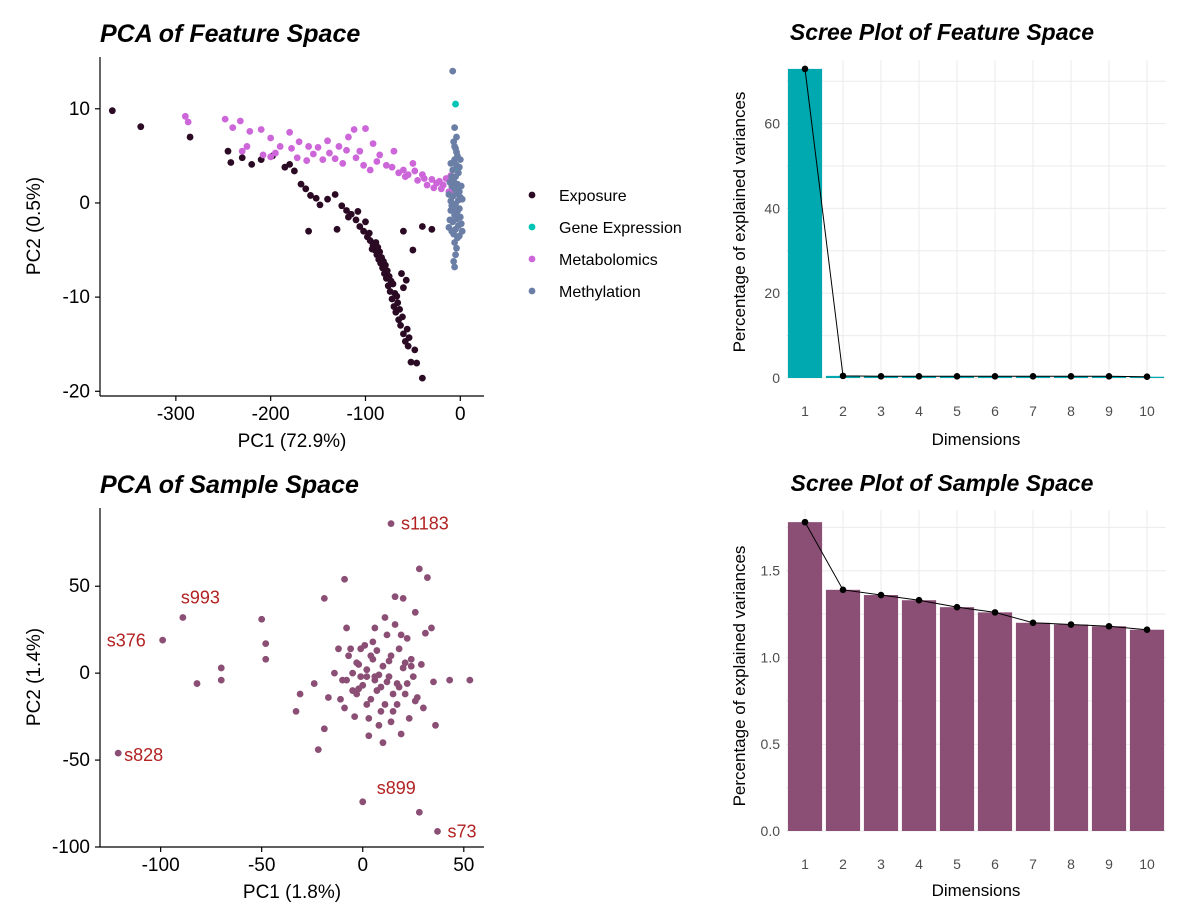 The image size is (1188, 924). Describe the element at coordinates (942, 32) in the screenshot. I see `scree-feature-title: Scree Plot of Feature Space` at that location.